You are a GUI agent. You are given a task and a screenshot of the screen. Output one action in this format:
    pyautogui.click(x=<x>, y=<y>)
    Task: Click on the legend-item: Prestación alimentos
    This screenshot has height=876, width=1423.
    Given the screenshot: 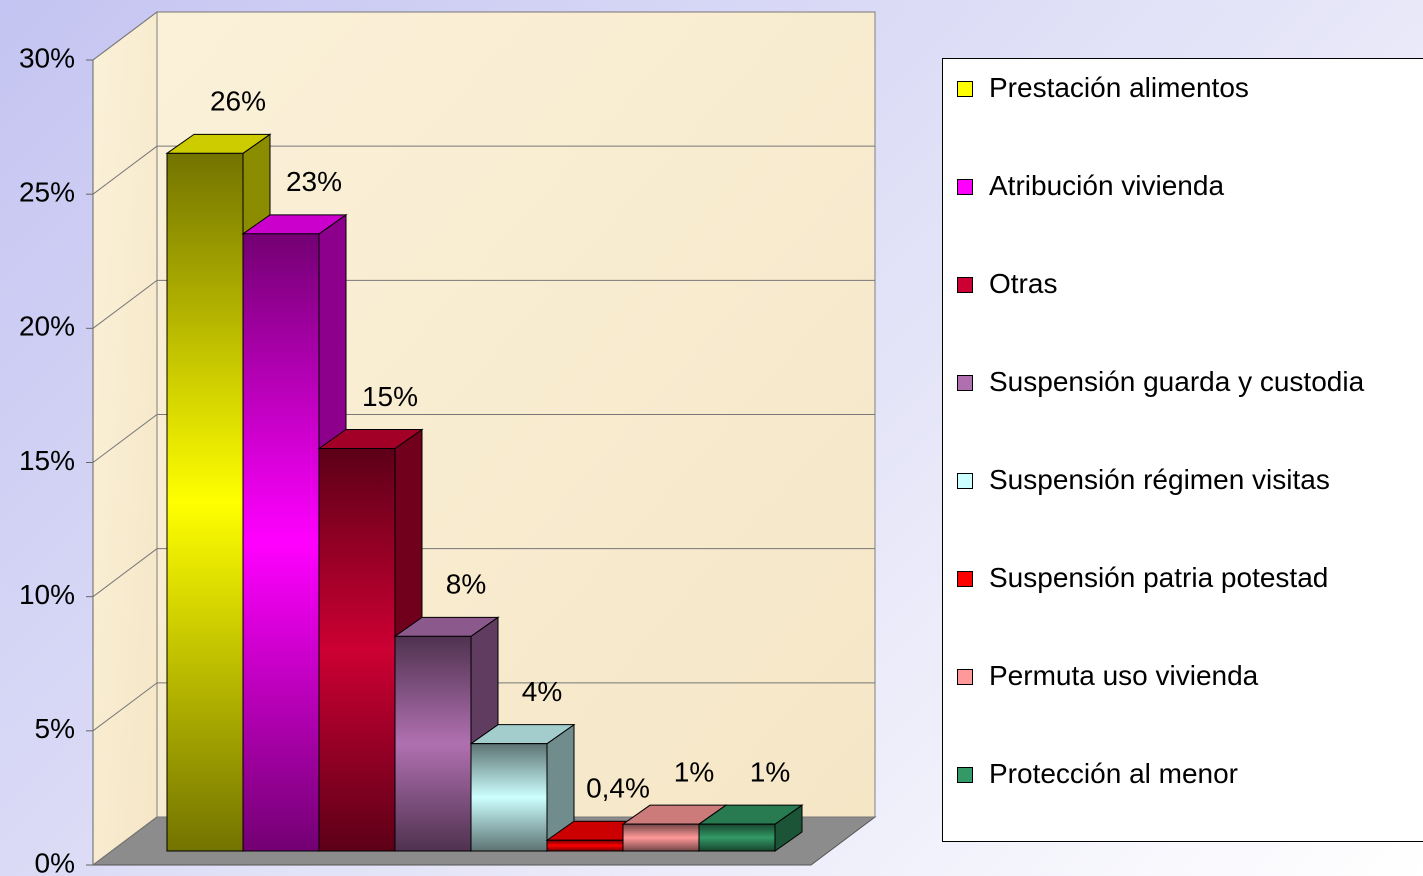 What is the action you would take?
    pyautogui.click(x=1183, y=88)
    